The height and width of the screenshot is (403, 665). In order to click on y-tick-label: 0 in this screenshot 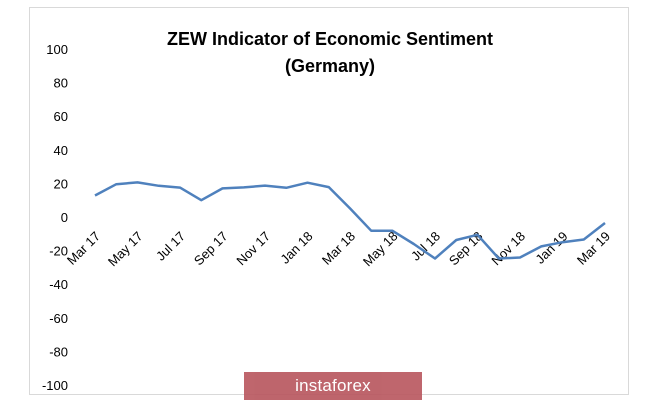, I will do `click(64, 217)`.